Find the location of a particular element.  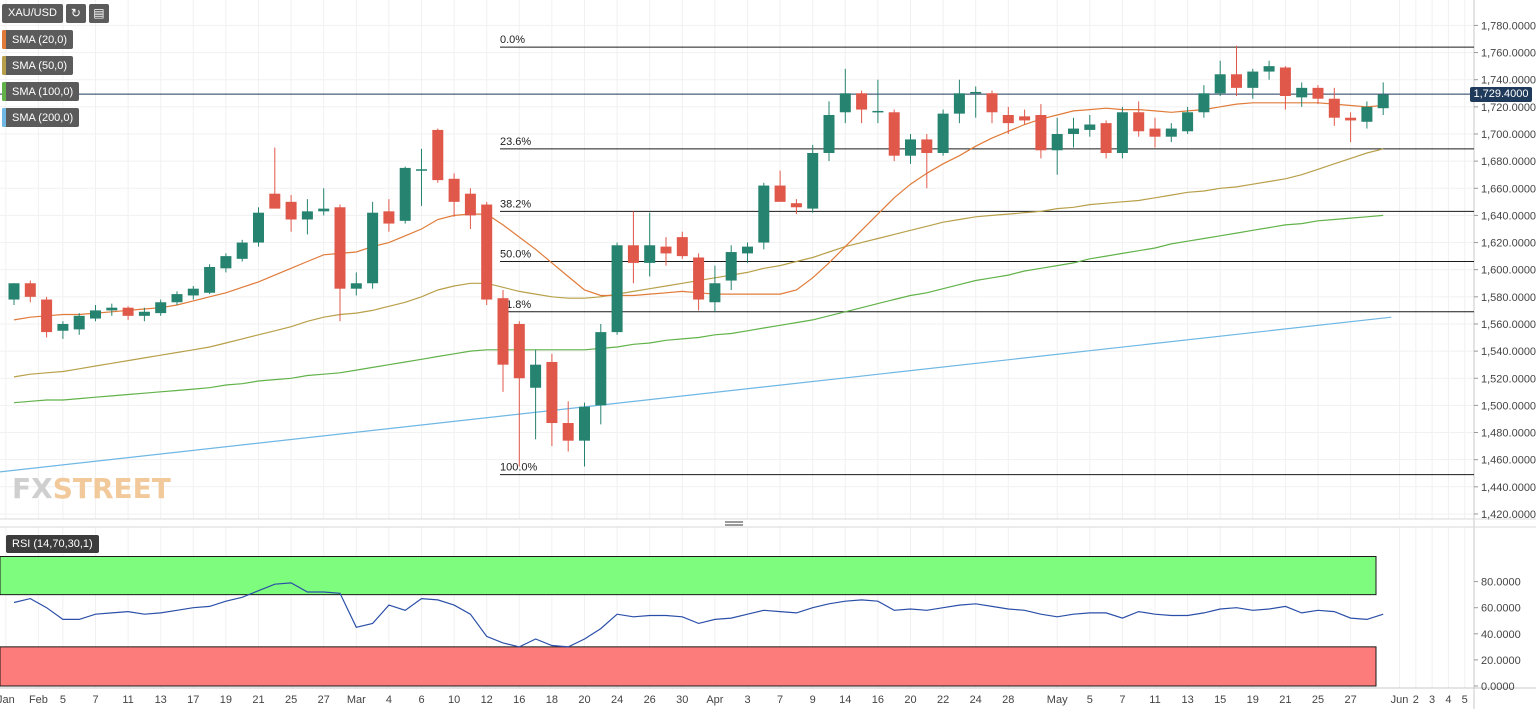

rsi-y-tick-label: 60.0000 is located at coordinates (1501, 609).